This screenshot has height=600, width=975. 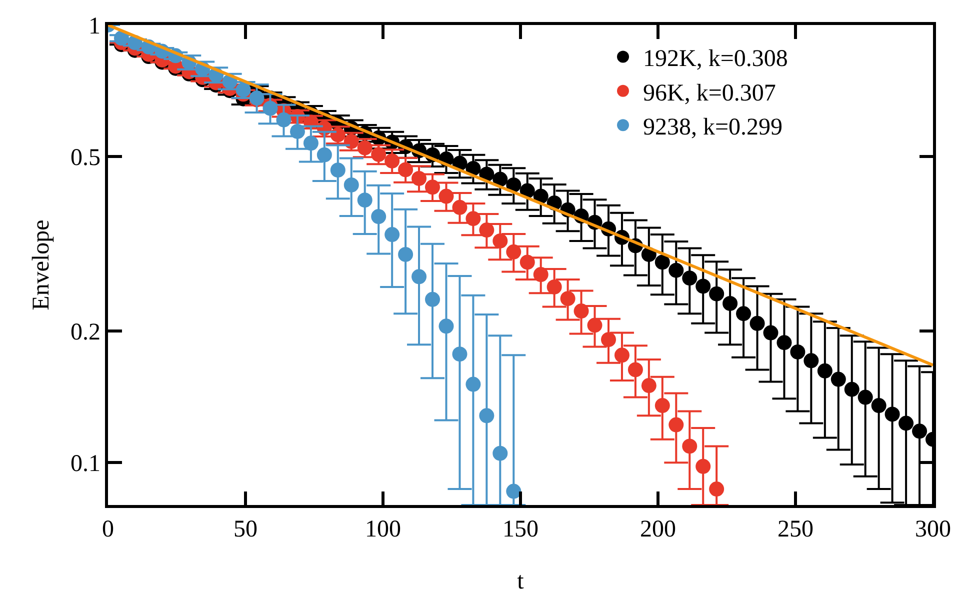 What do you see at coordinates (520, 529) in the screenshot?
I see `x-tick-label: 150` at bounding box center [520, 529].